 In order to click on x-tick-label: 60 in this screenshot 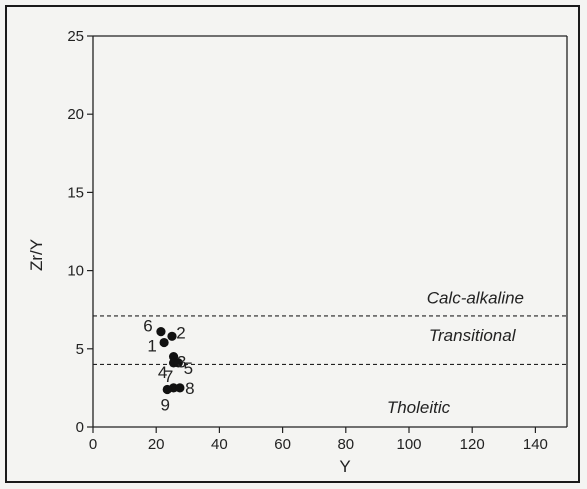, I will do `click(282, 444)`.